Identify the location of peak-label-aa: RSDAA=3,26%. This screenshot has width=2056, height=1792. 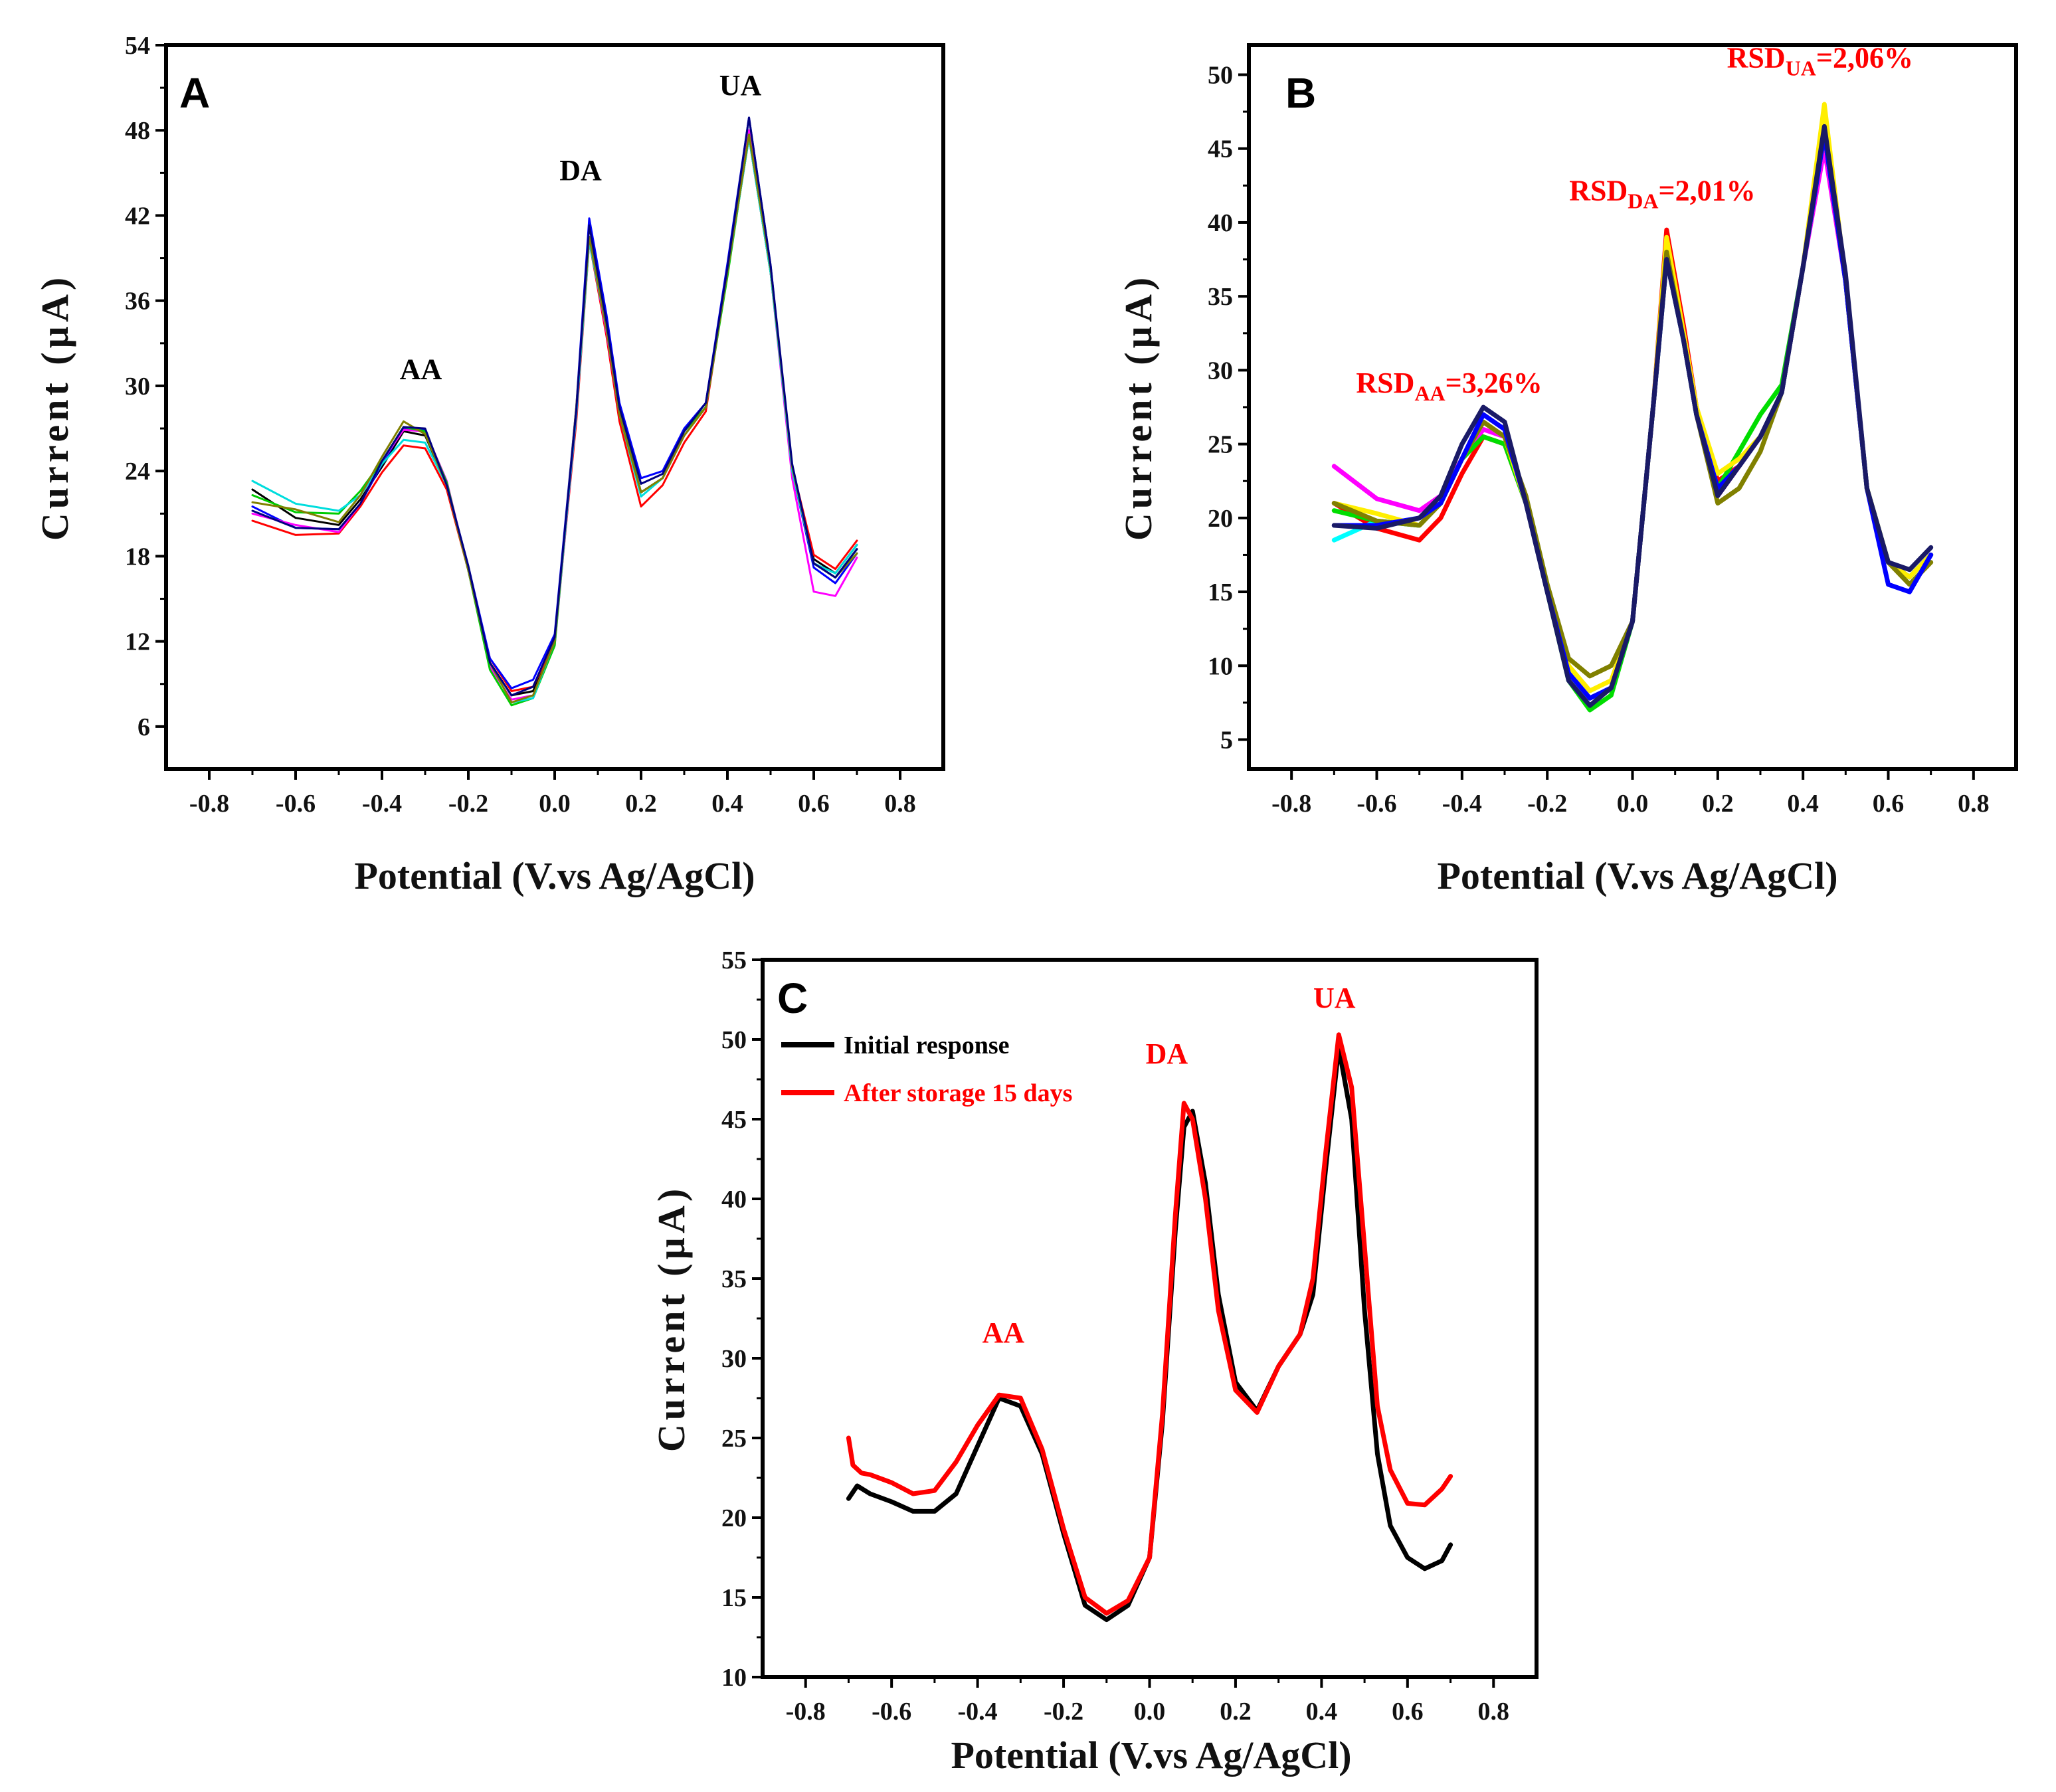
(1449, 386).